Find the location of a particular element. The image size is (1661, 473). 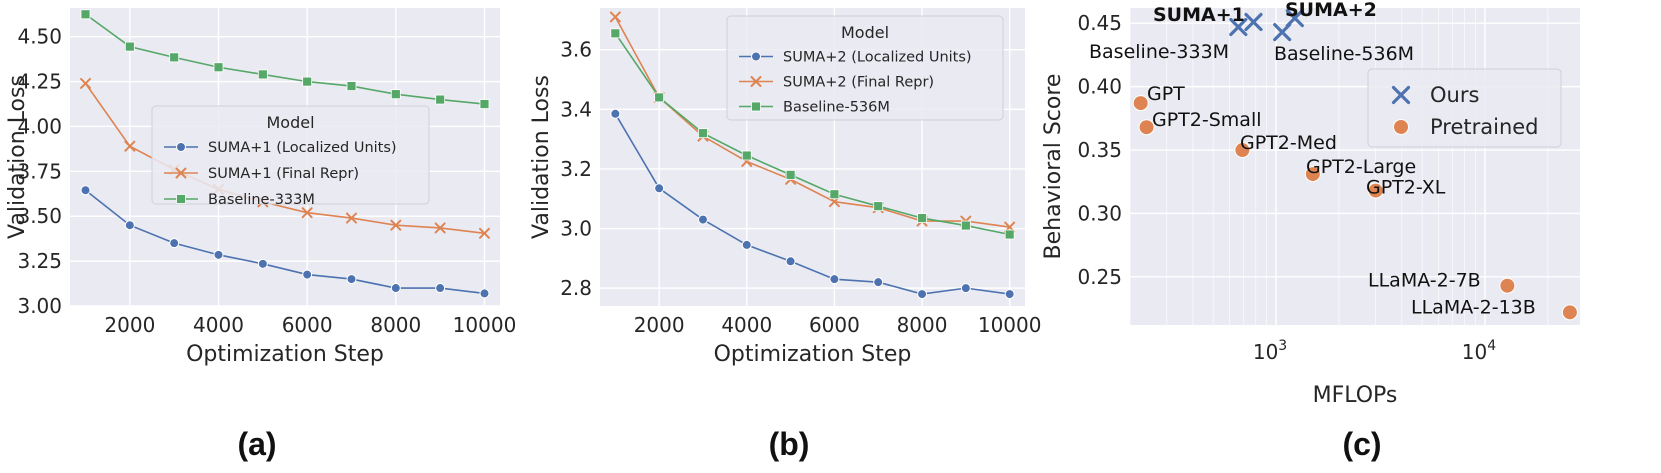

x-axis-label: MFLOPs is located at coordinates (1355, 395).